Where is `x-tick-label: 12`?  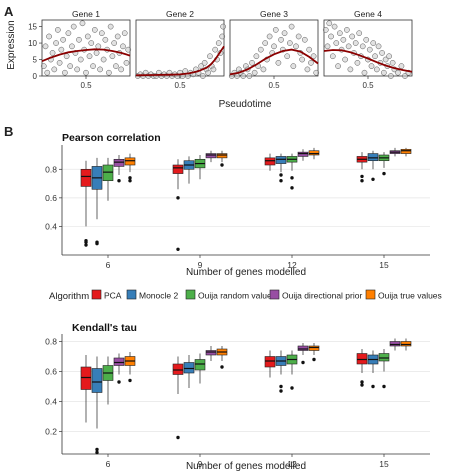
x-tick-label: 12 is located at coordinates (292, 464).